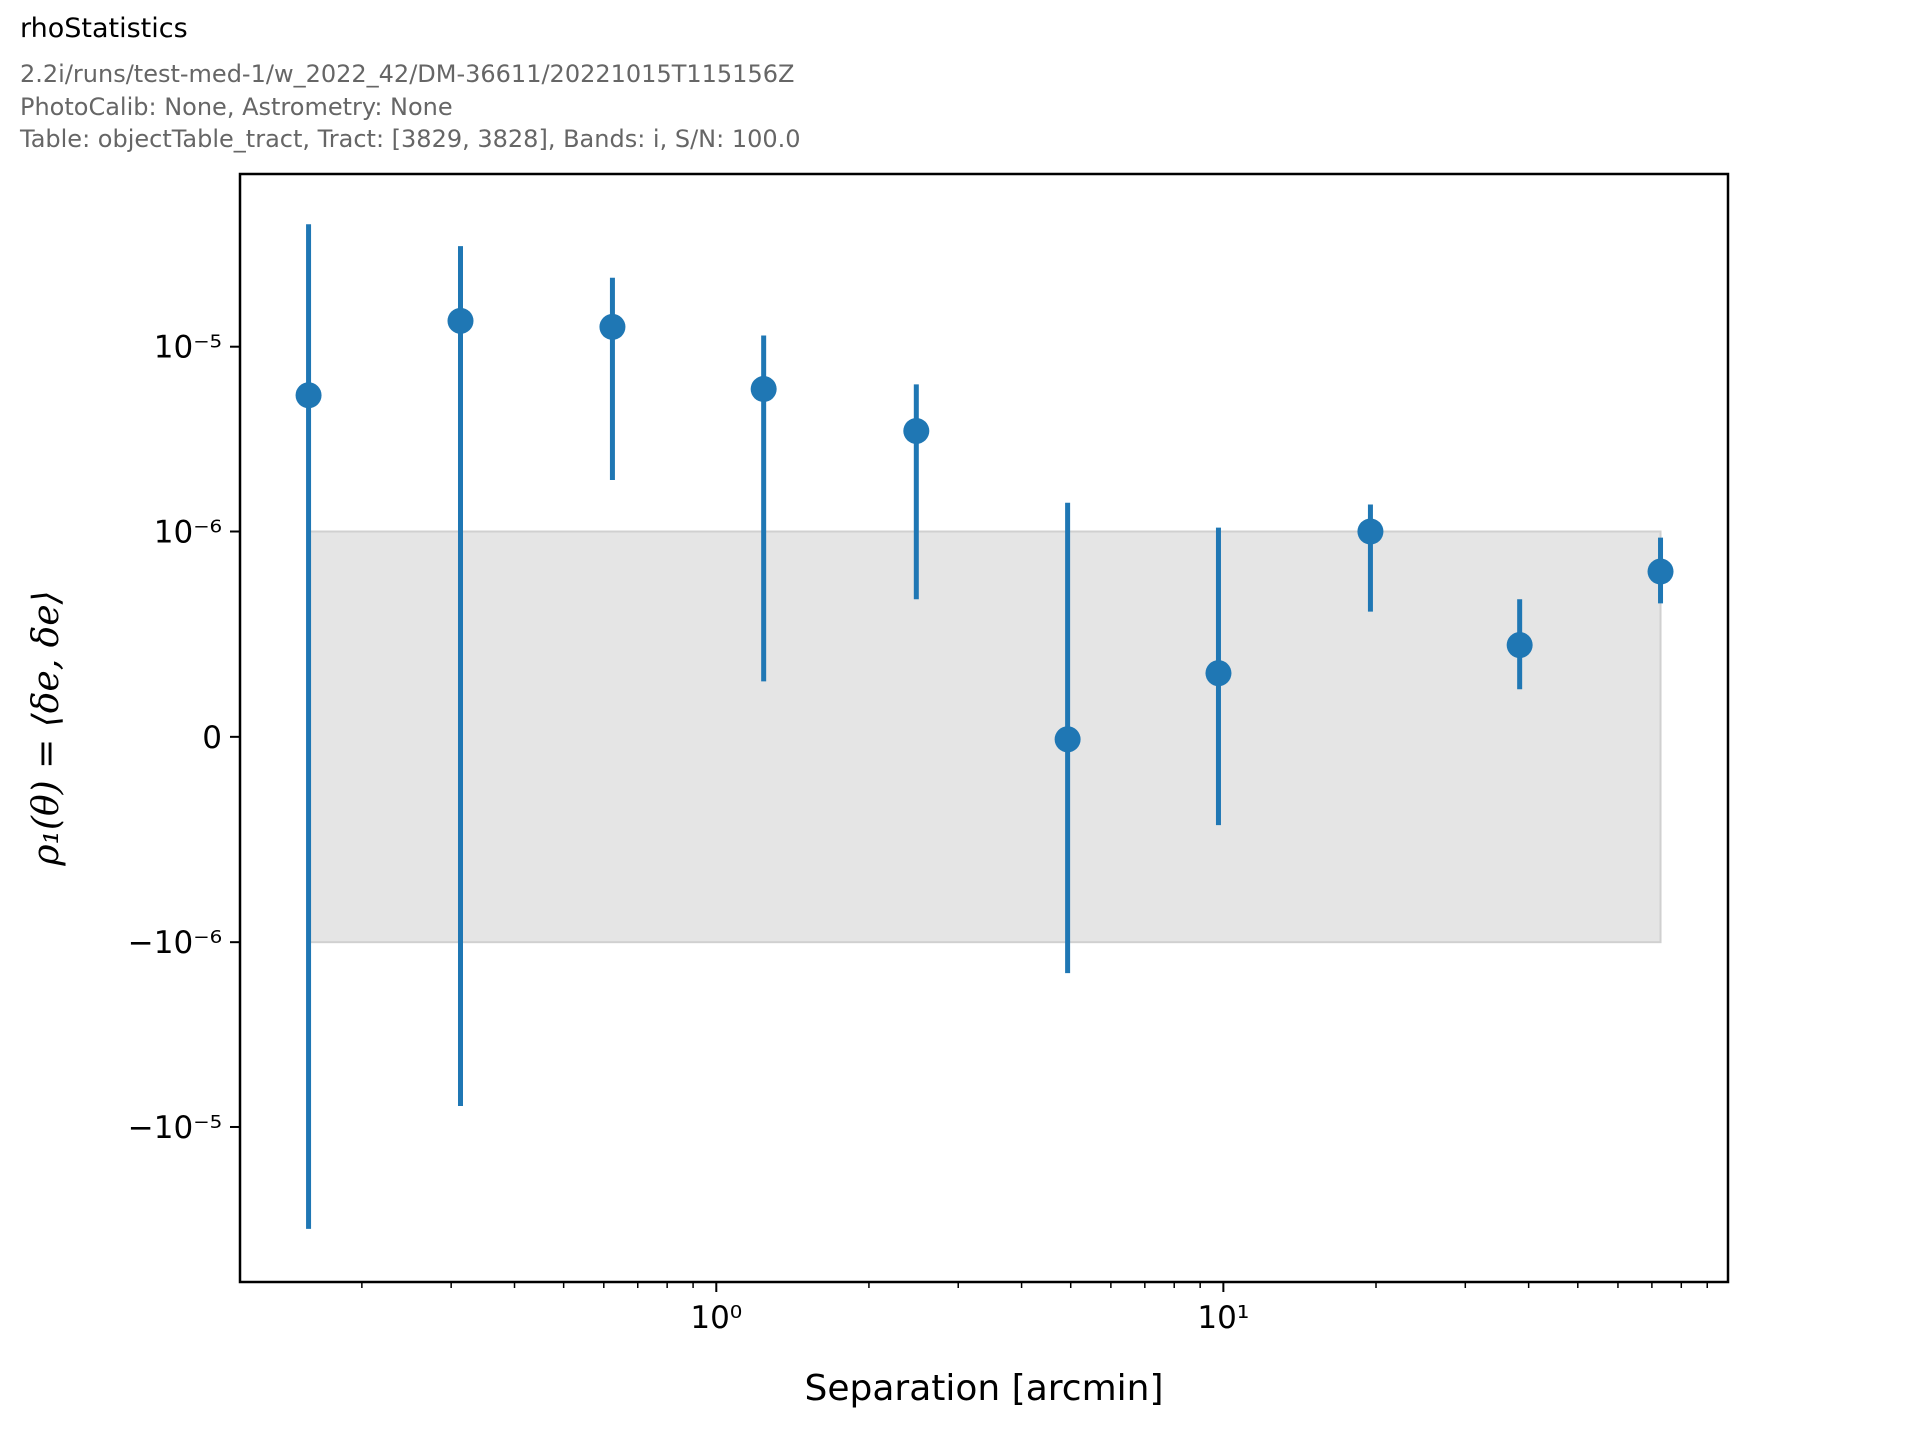  Describe the element at coordinates (104, 28) in the screenshot. I see `figure-title: rhoStatistics` at that location.